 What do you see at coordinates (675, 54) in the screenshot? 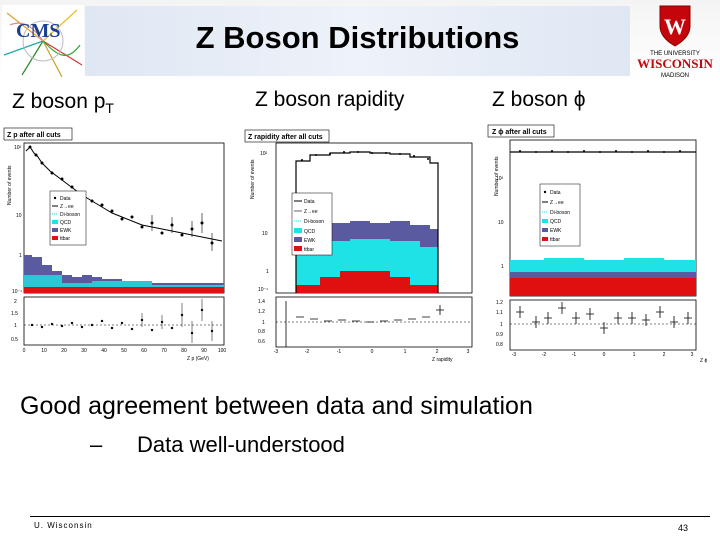
I see `logo-line1: THE UNIVERSITY` at bounding box center [675, 54].